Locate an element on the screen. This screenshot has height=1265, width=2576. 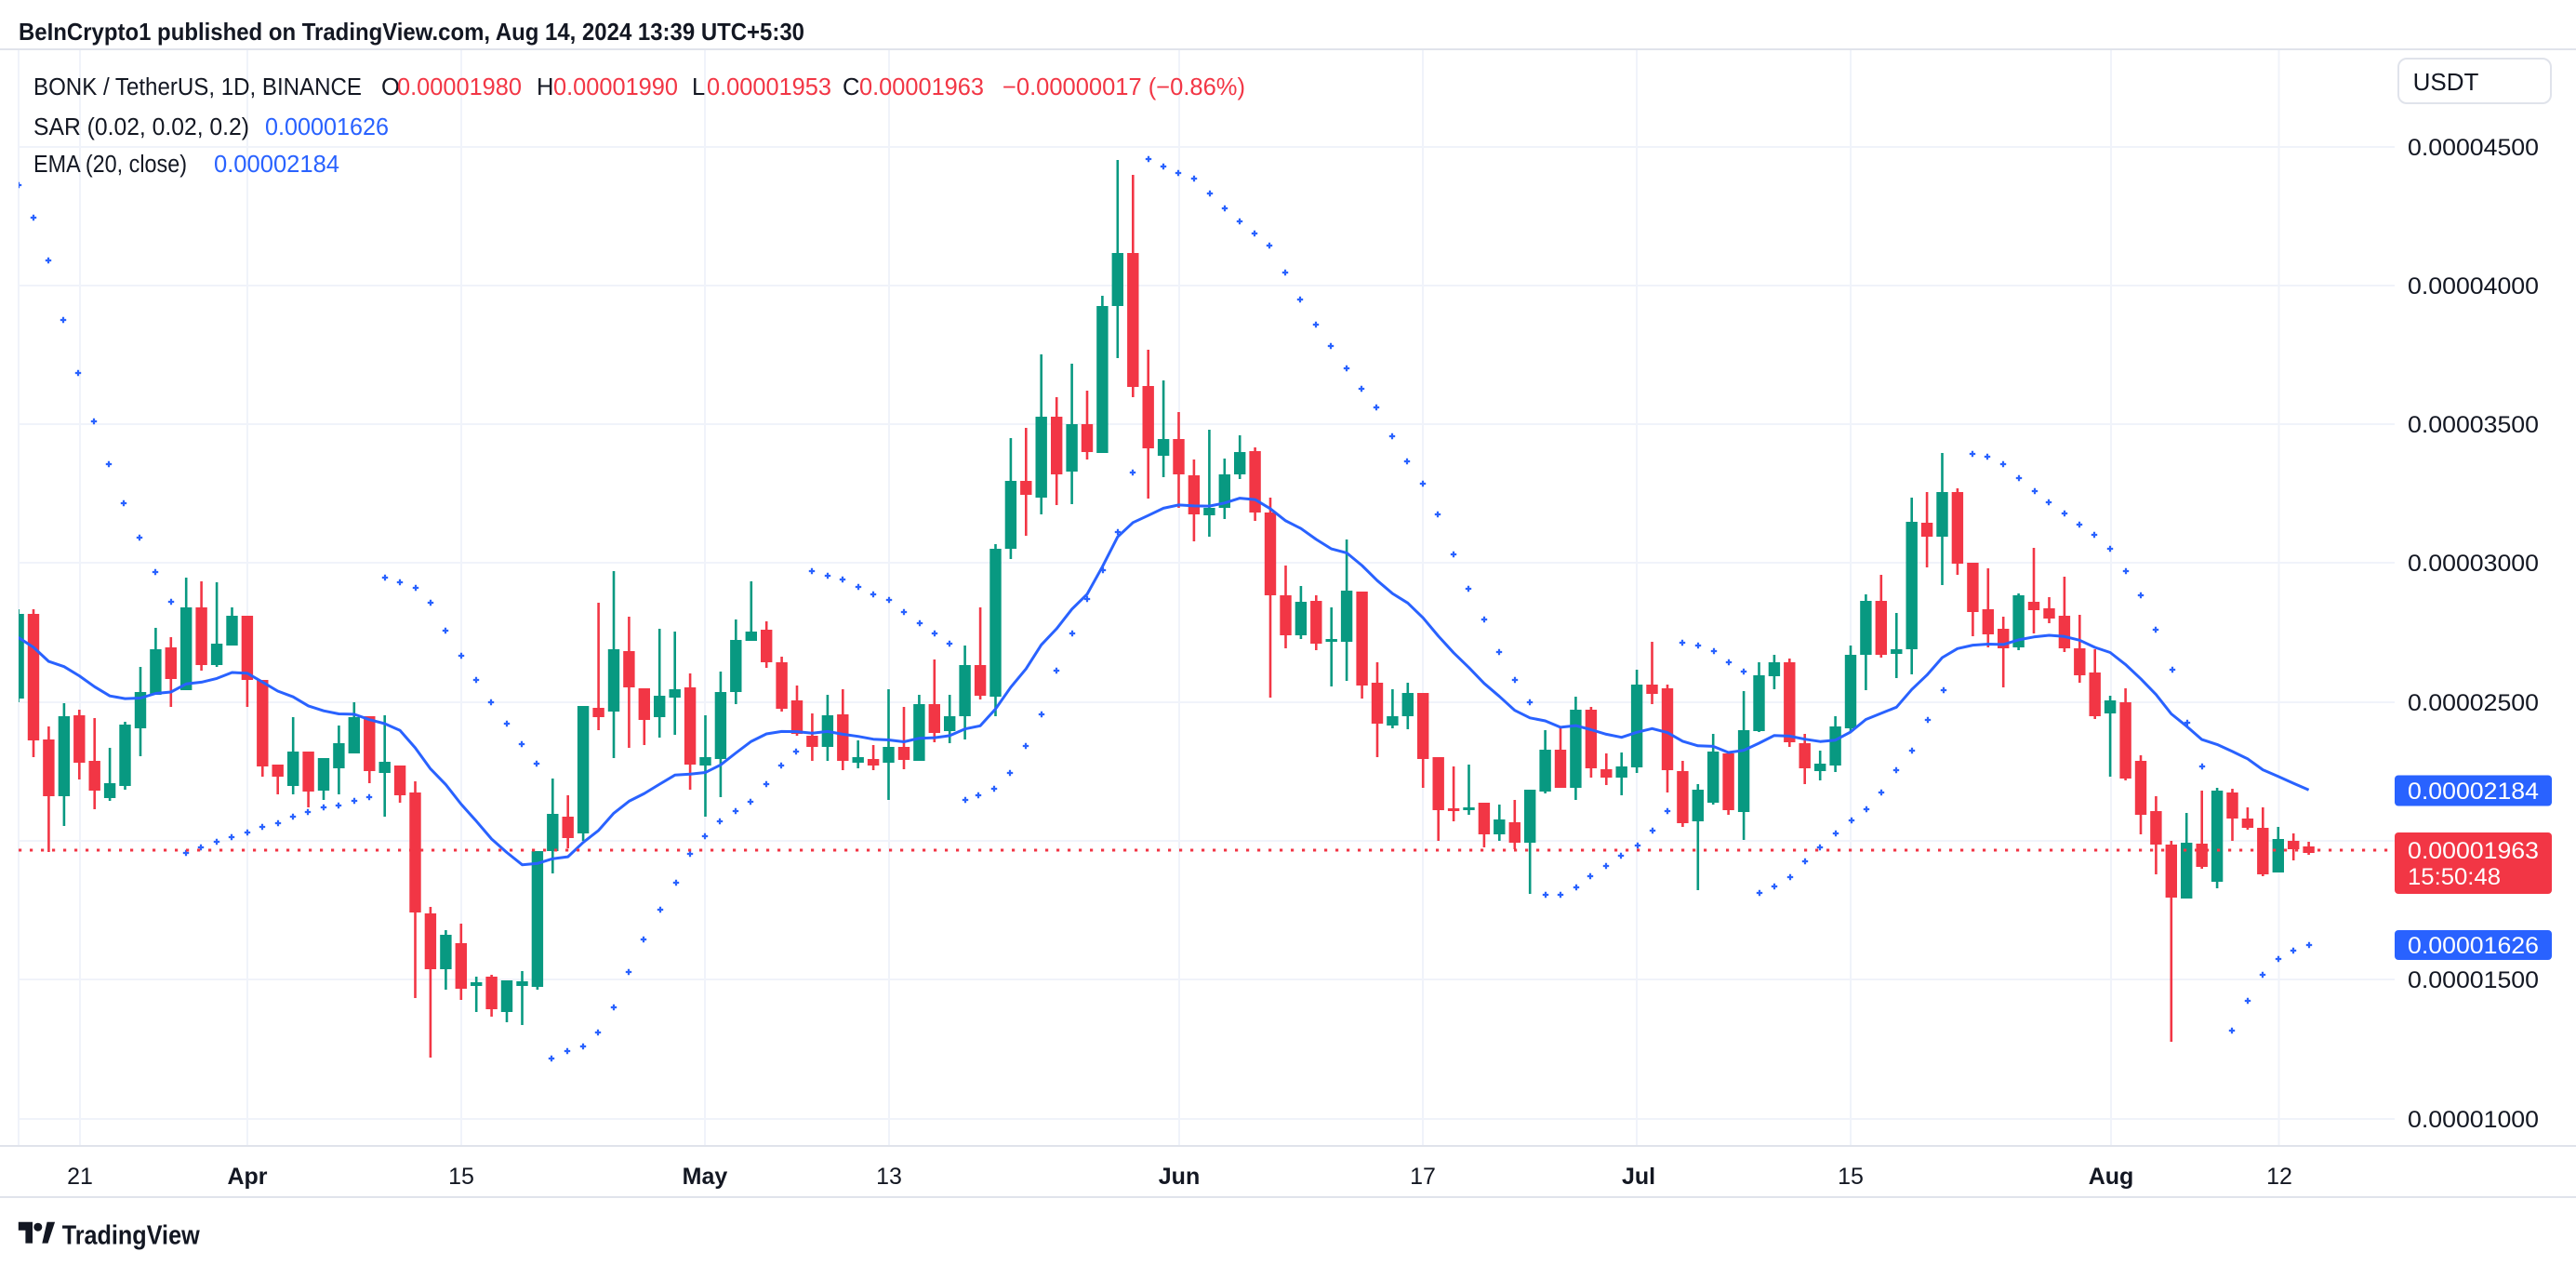
svg-text: 0.00002500 is located at coordinates (2473, 703).